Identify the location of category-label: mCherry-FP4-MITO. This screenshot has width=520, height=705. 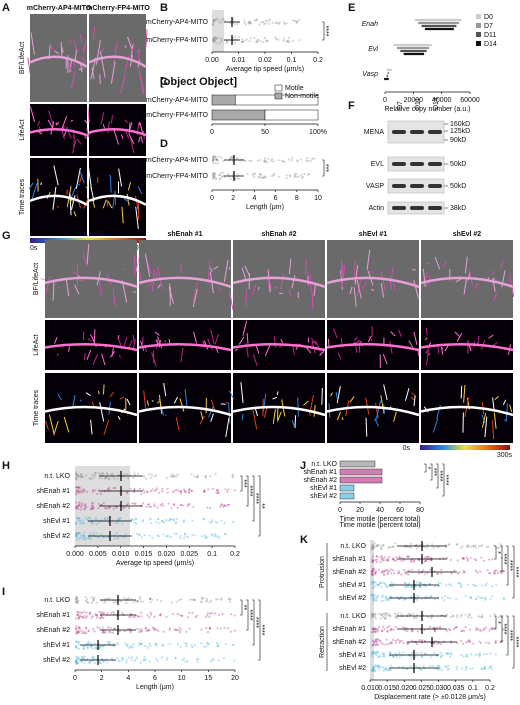
(177, 40).